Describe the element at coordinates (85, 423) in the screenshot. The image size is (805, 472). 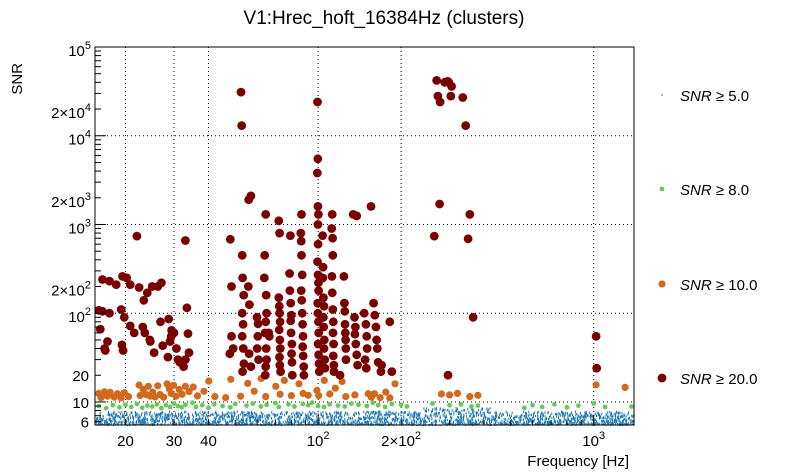
I see `y-tick-label: 6` at that location.